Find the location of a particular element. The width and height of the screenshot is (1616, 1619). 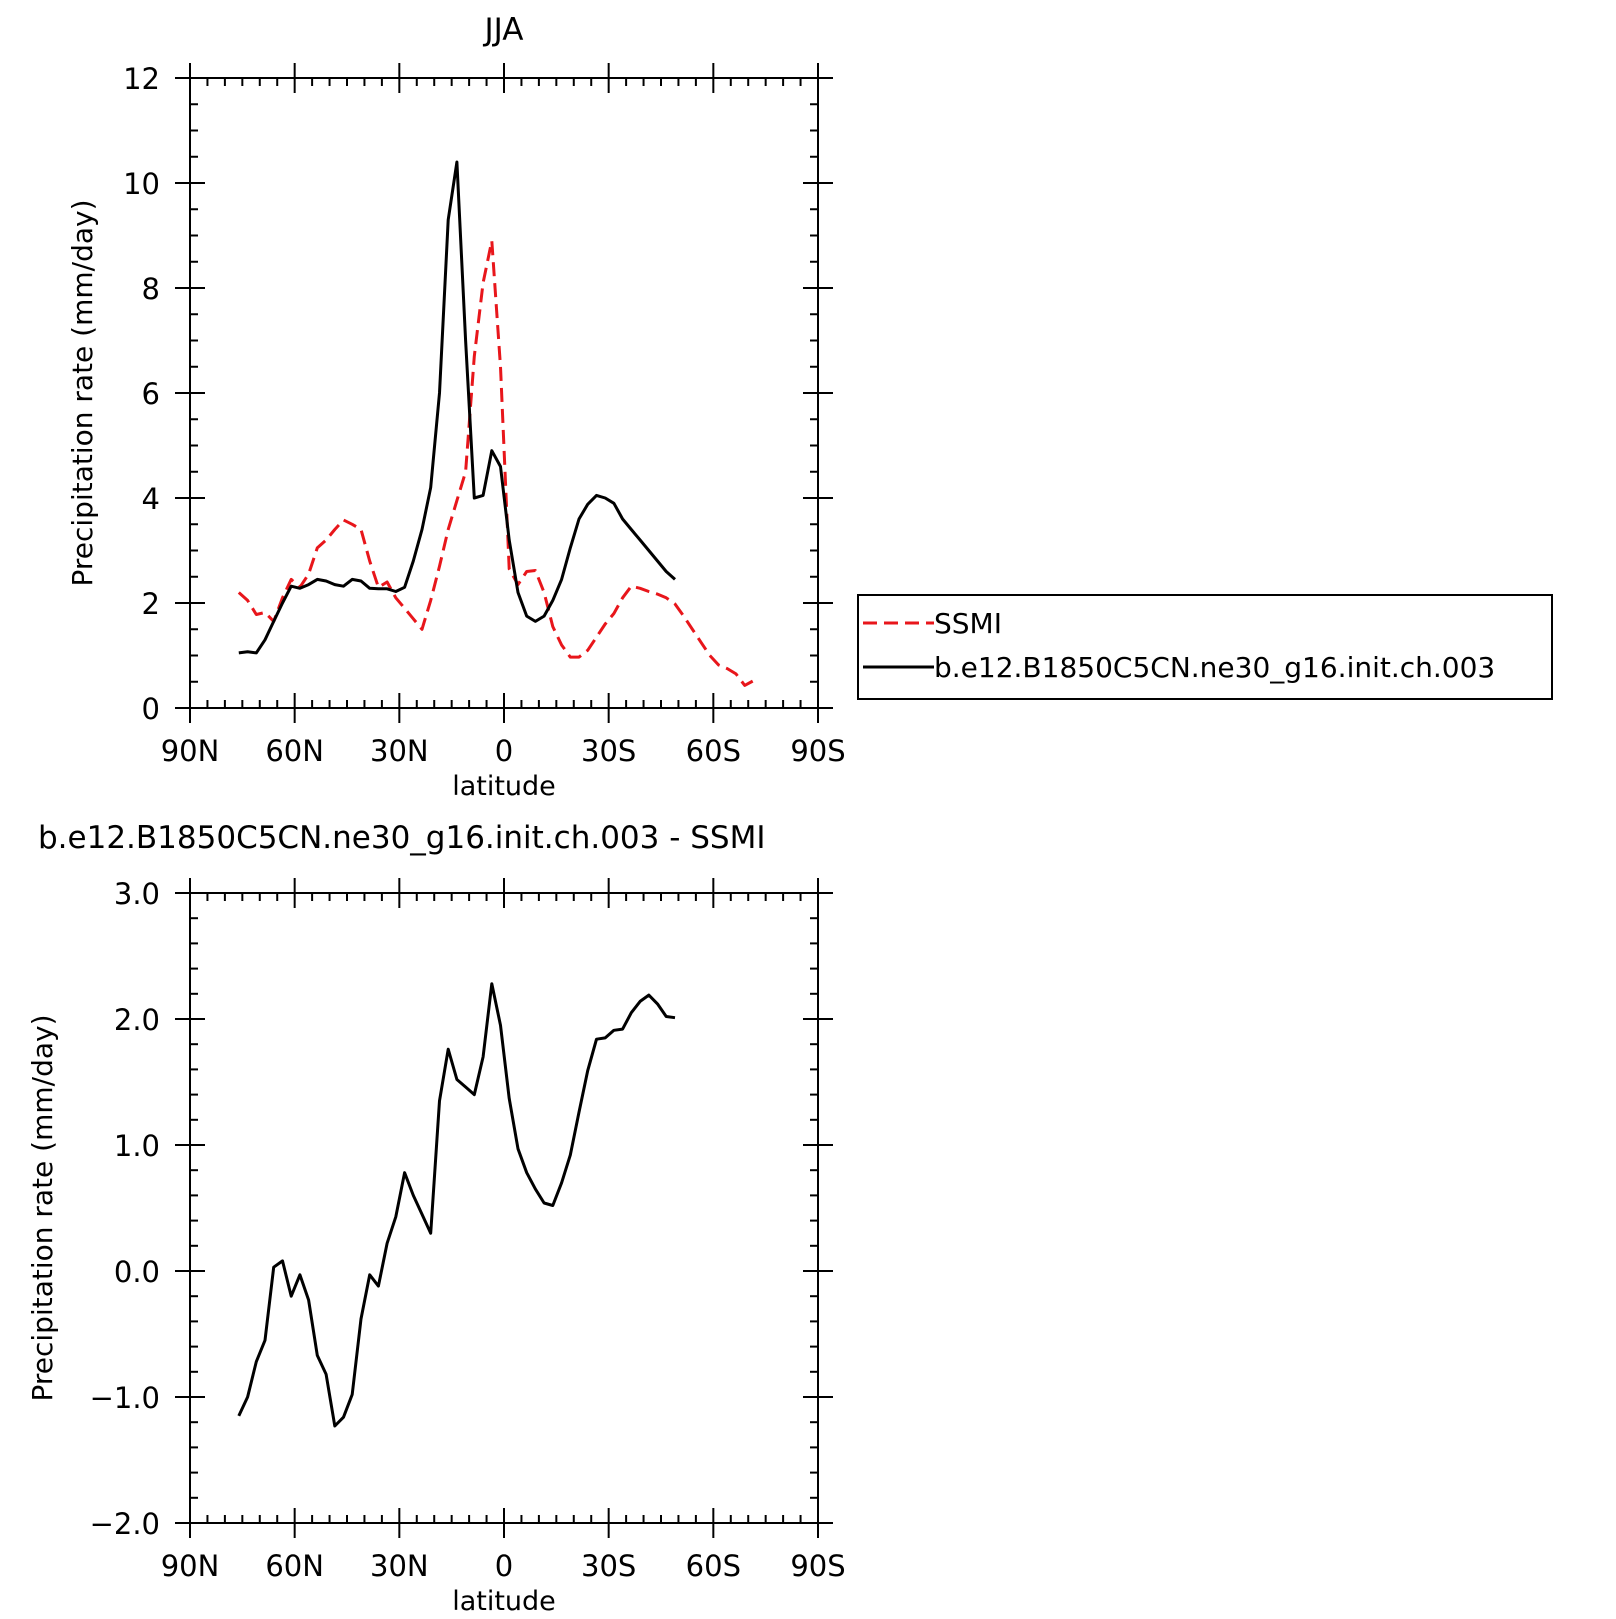

legend-box is located at coordinates (1205, 647).